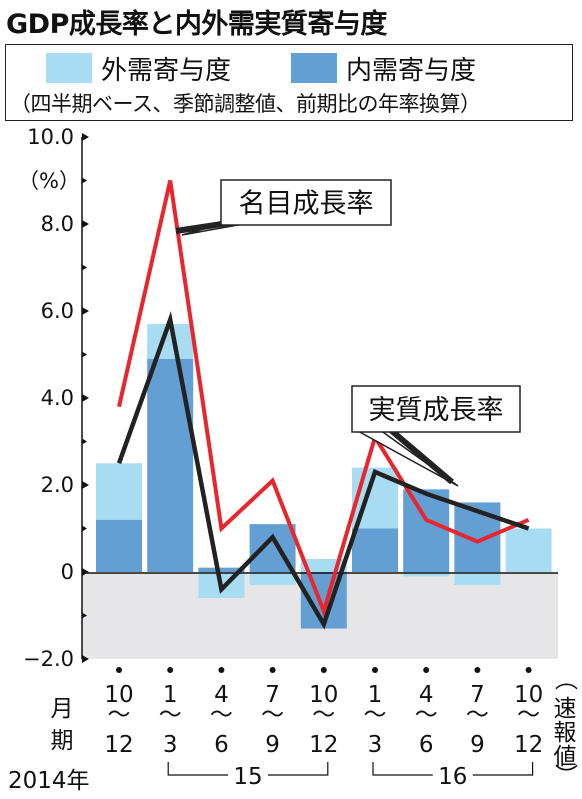 The image size is (582, 799). I want to click on legend-label-domestic: 内需寄与度, so click(411, 71).